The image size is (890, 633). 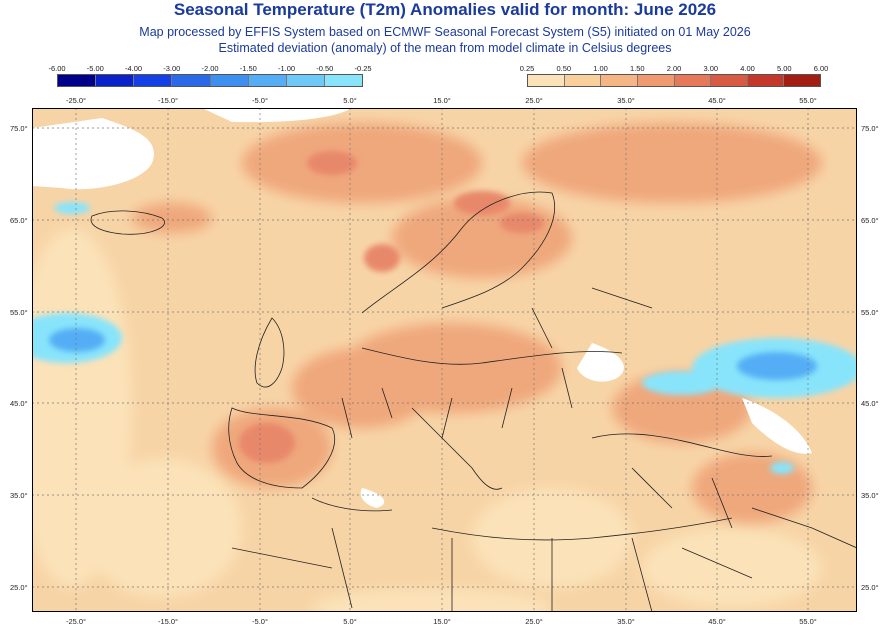 What do you see at coordinates (527, 68) in the screenshot?
I see `legend-tick-label: 0.25` at bounding box center [527, 68].